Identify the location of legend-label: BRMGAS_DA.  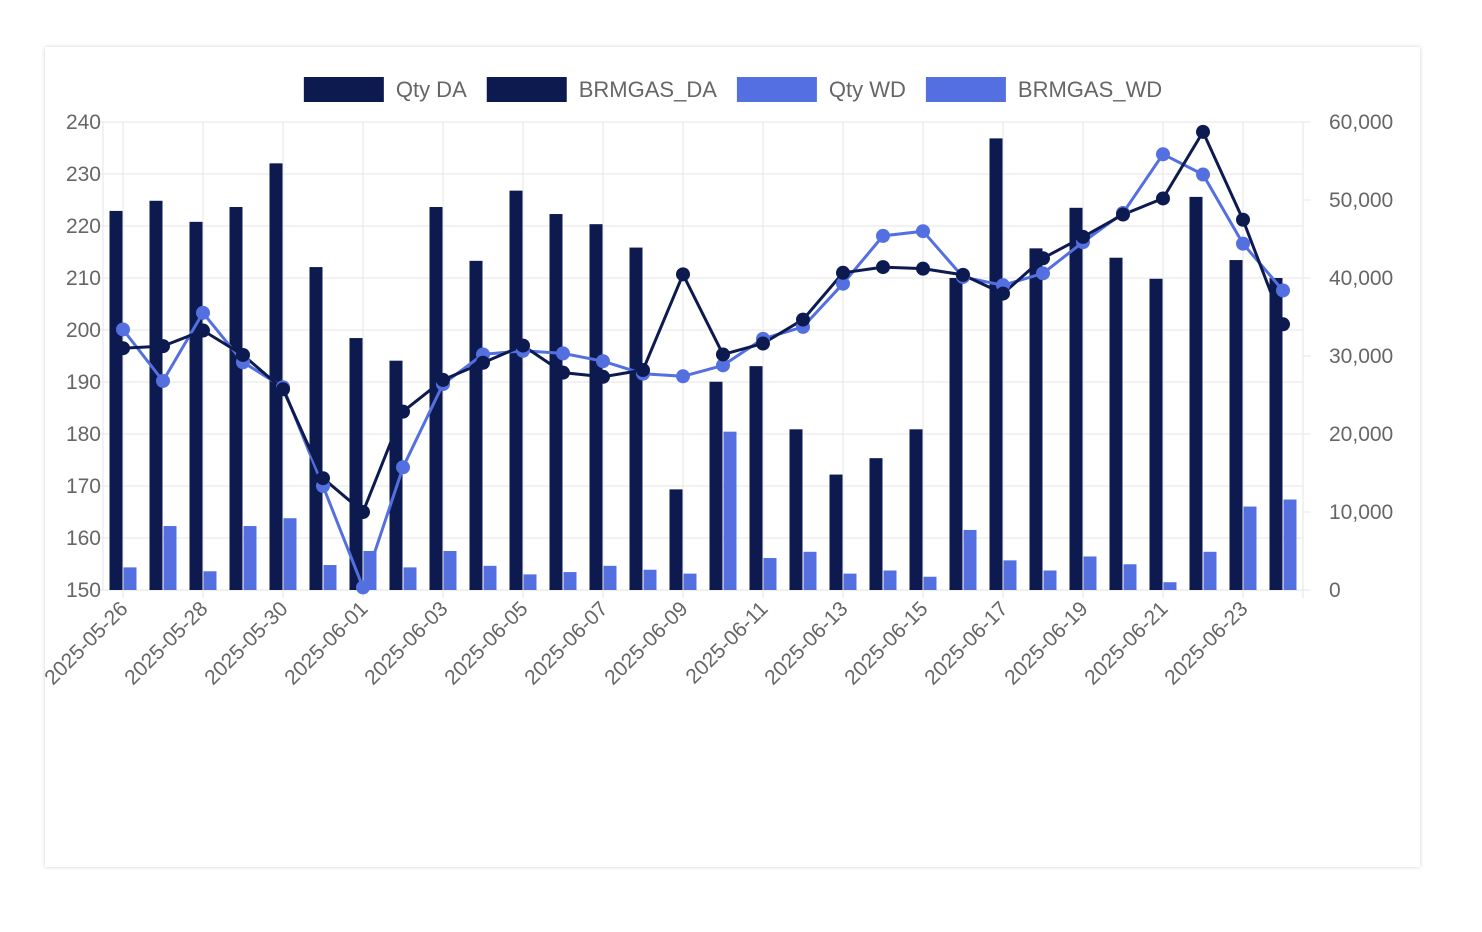
(648, 89).